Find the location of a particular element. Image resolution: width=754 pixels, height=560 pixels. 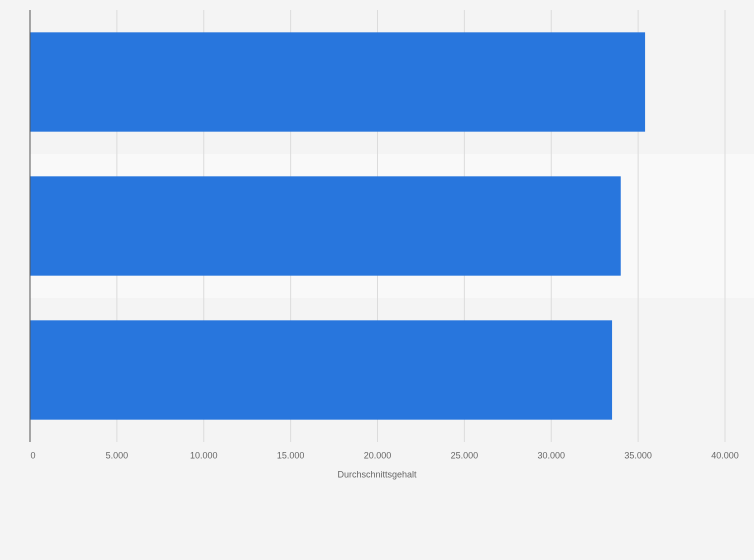

x-tick-label: 5.000 is located at coordinates (117, 455).